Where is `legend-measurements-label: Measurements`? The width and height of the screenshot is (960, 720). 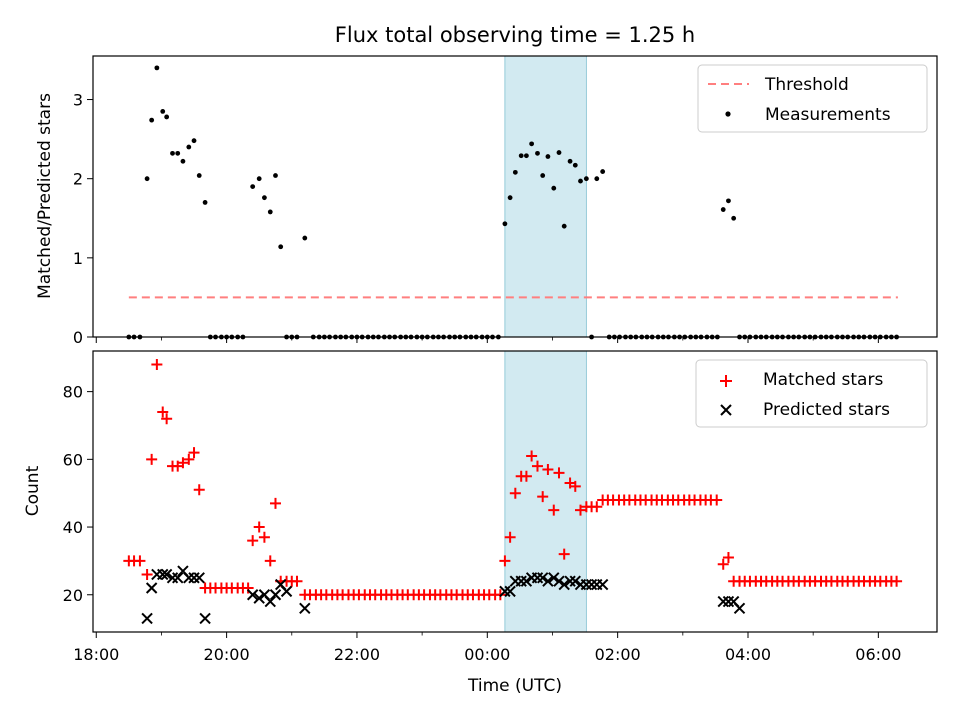 legend-measurements-label: Measurements is located at coordinates (828, 115).